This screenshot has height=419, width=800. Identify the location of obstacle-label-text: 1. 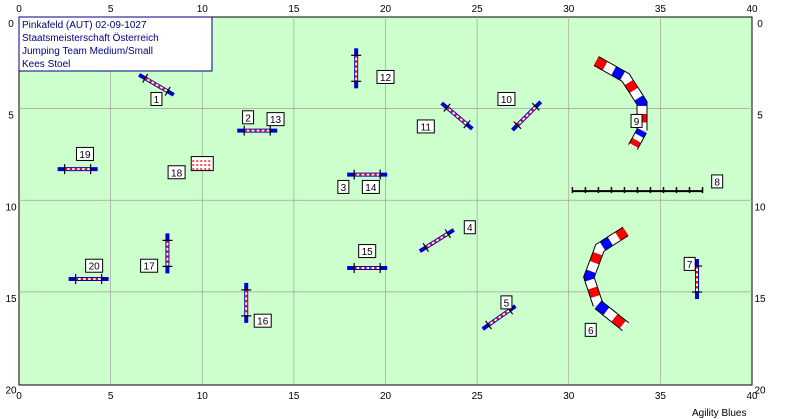
(157, 100).